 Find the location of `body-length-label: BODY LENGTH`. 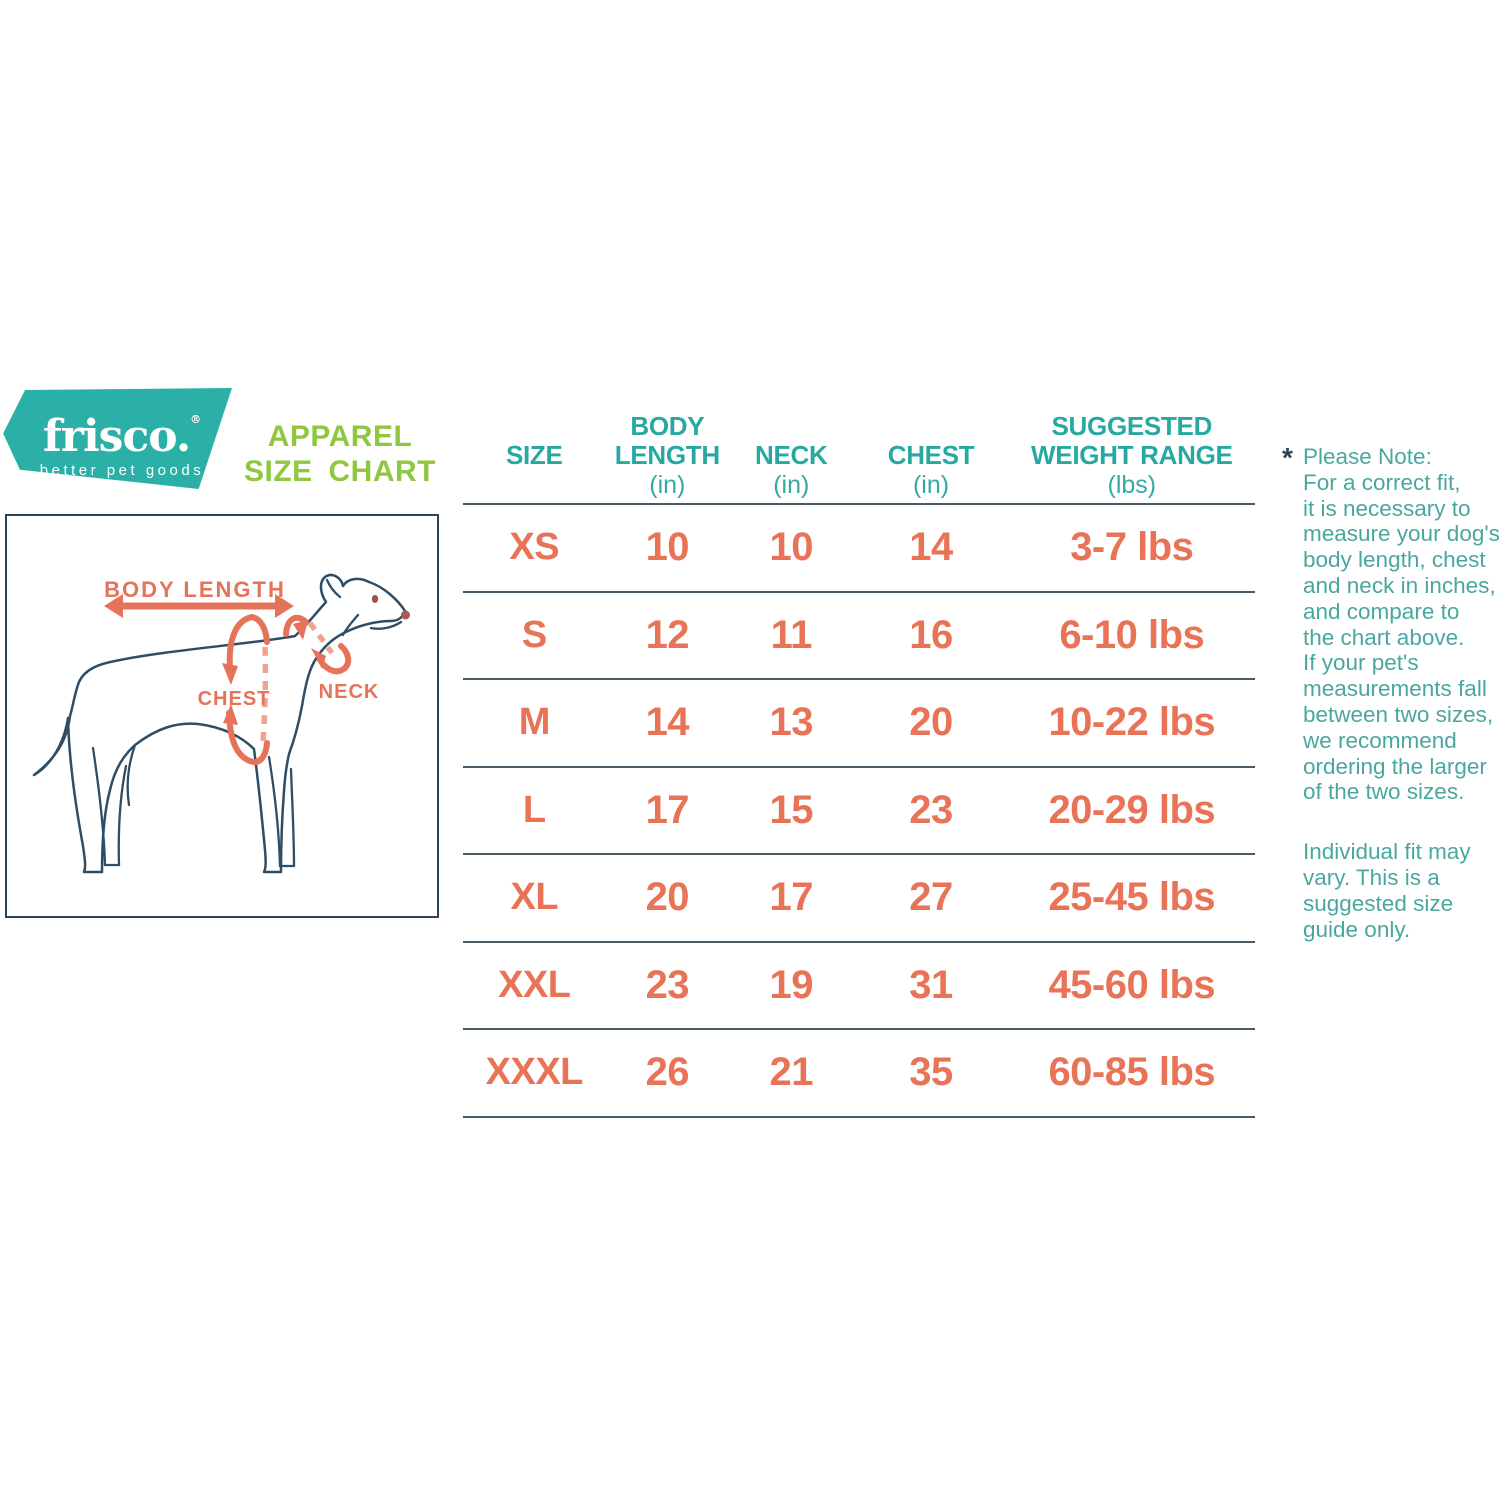

body-length-label: BODY LENGTH is located at coordinates (195, 589).